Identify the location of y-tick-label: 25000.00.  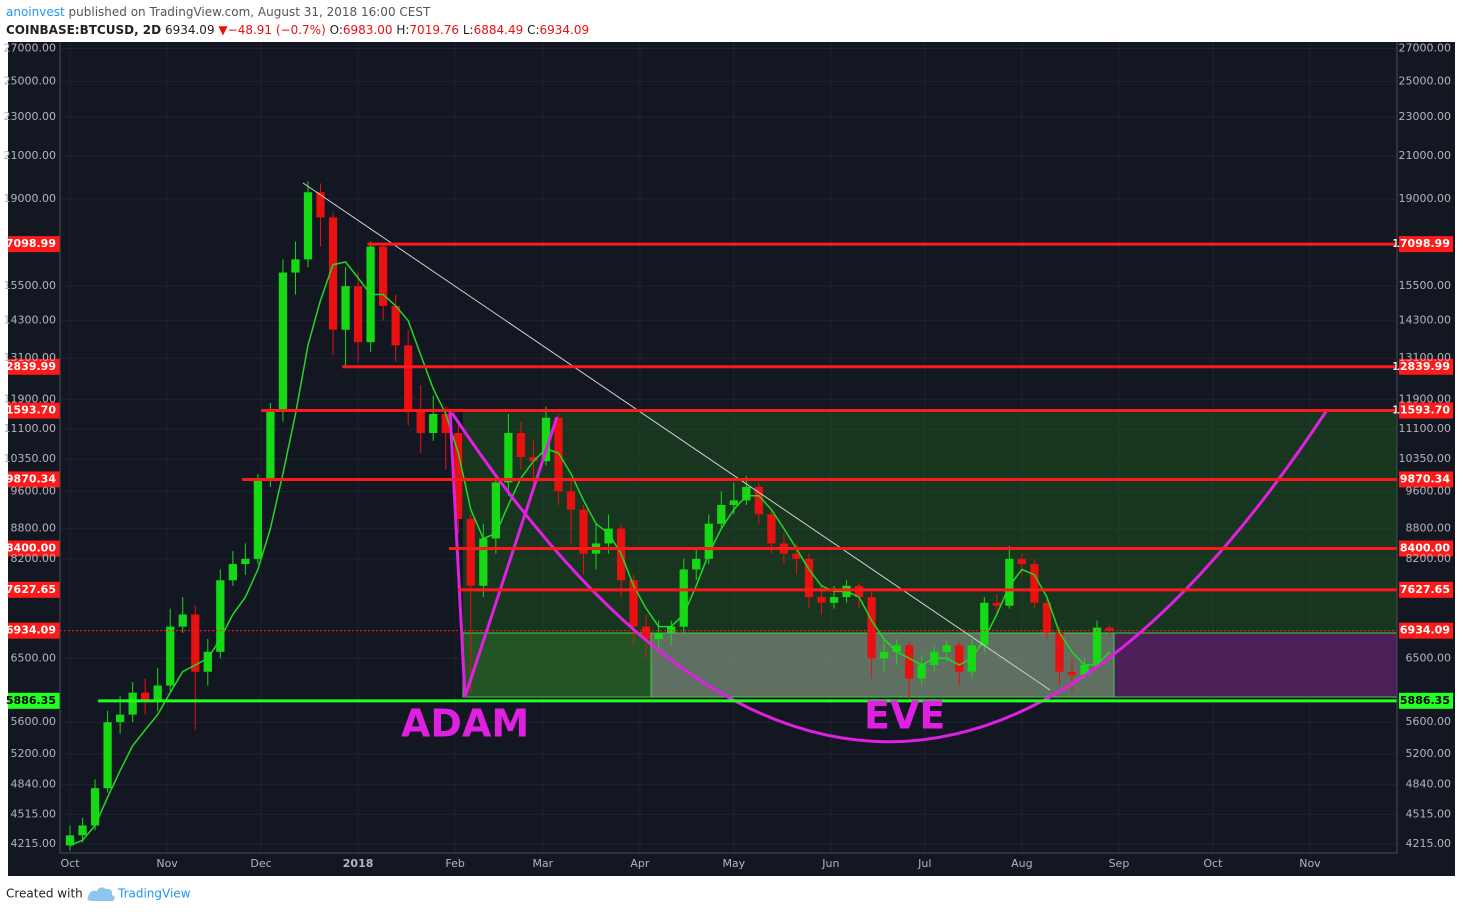
(30, 80).